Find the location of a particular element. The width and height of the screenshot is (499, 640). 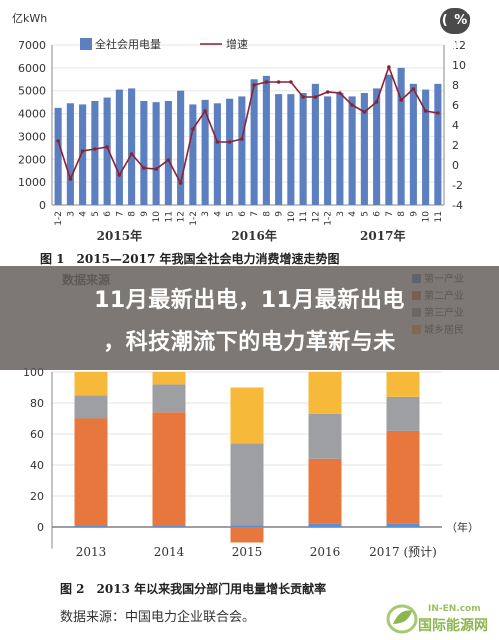

y-tick-label: 5000 is located at coordinates (32, 91).